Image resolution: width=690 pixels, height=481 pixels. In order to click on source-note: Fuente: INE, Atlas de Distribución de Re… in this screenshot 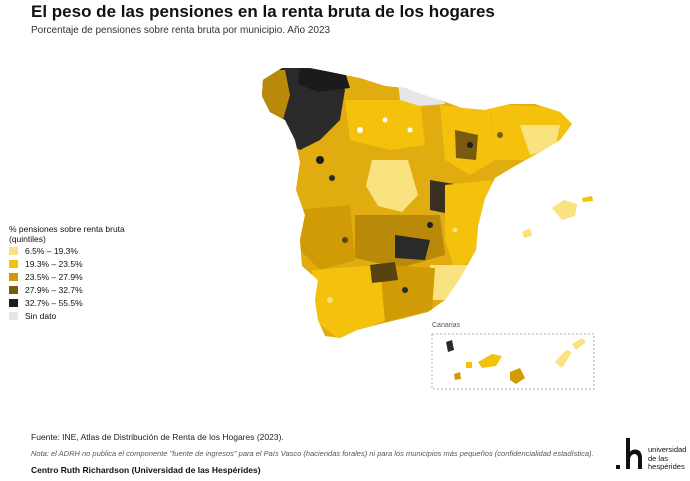, I will do `click(157, 437)`.